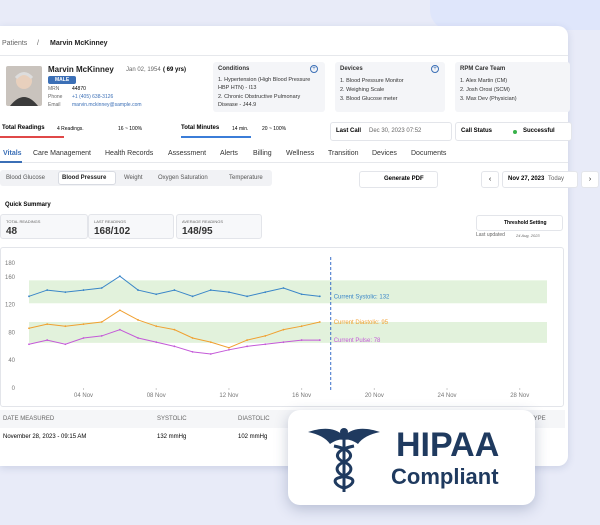  Describe the element at coordinates (112, 231) in the screenshot. I see `card-value: 168/102` at that location.